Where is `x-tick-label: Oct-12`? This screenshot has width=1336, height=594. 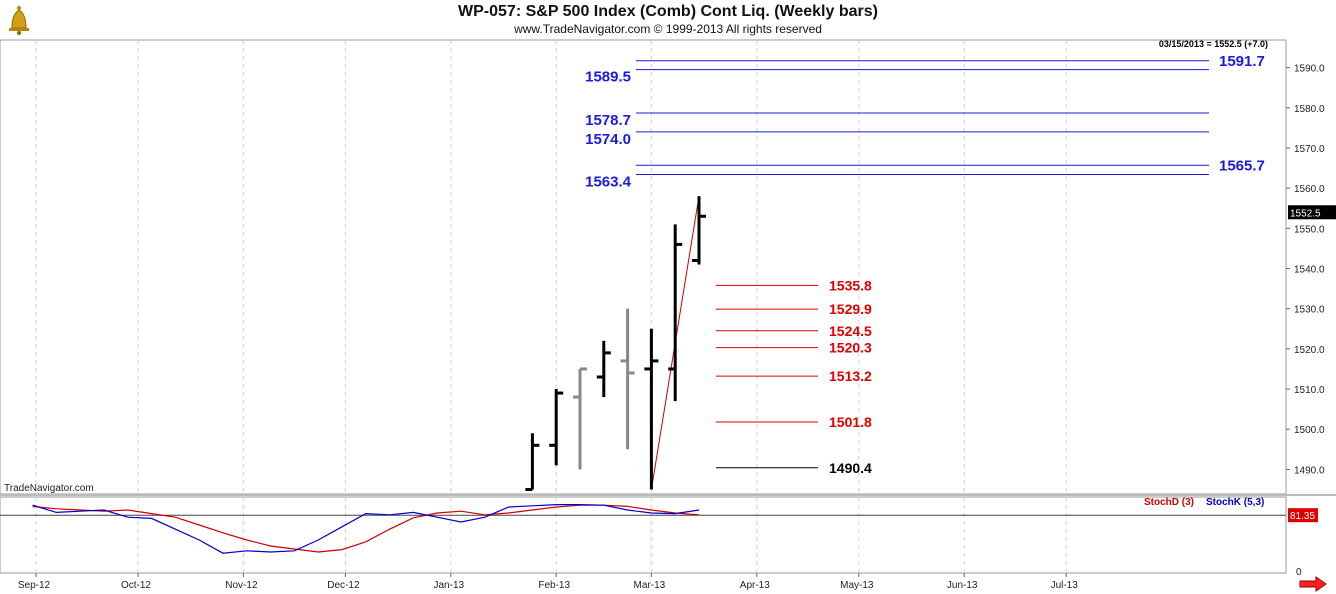
x-tick-label: Oct-12 is located at coordinates (136, 585).